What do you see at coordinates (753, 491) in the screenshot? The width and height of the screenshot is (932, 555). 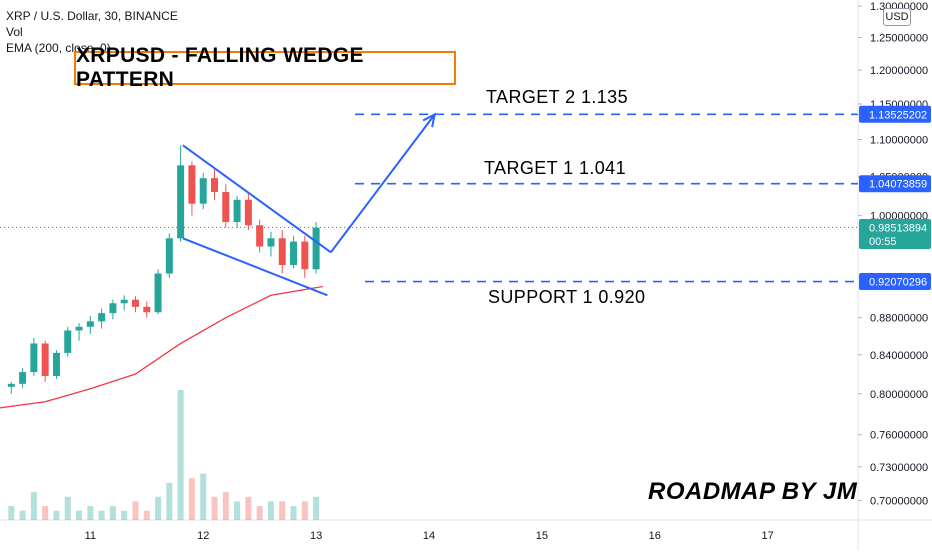 I see `author-signature: ROADMAP BY JM` at bounding box center [753, 491].